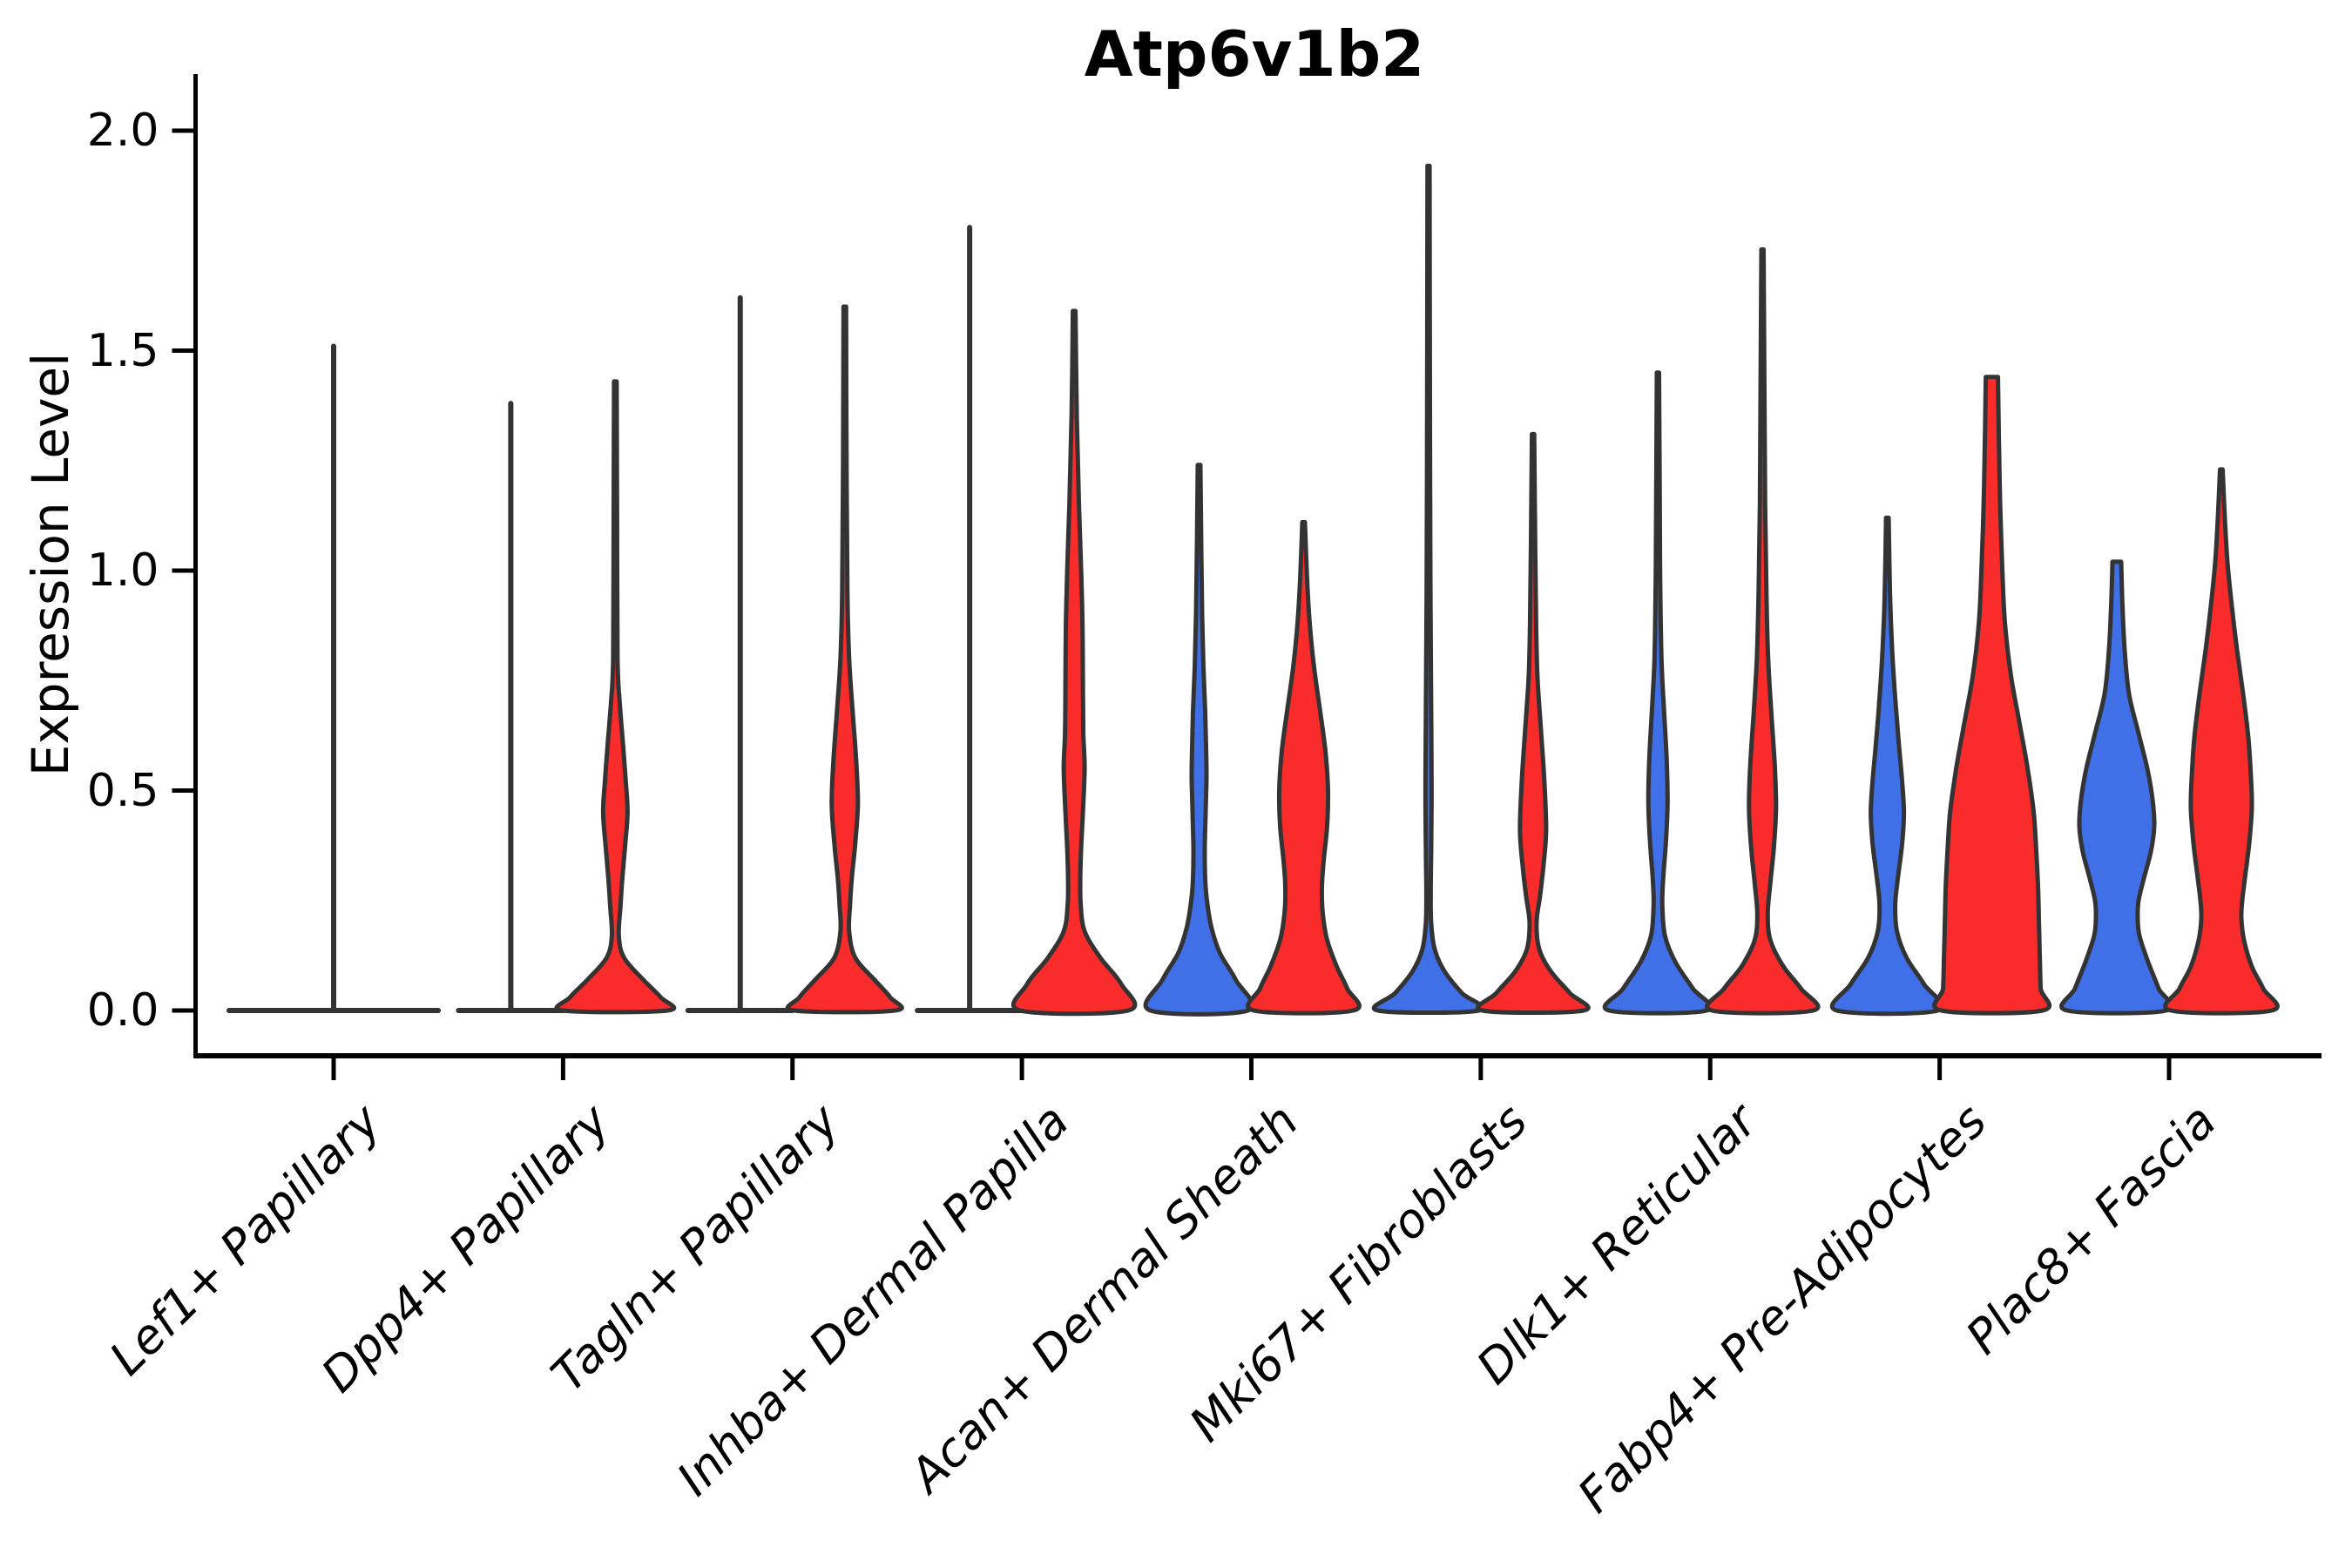 Image resolution: width=2352 pixels, height=1568 pixels. Describe the element at coordinates (1657, 693) in the screenshot. I see `violin-dlk1-blue` at that location.